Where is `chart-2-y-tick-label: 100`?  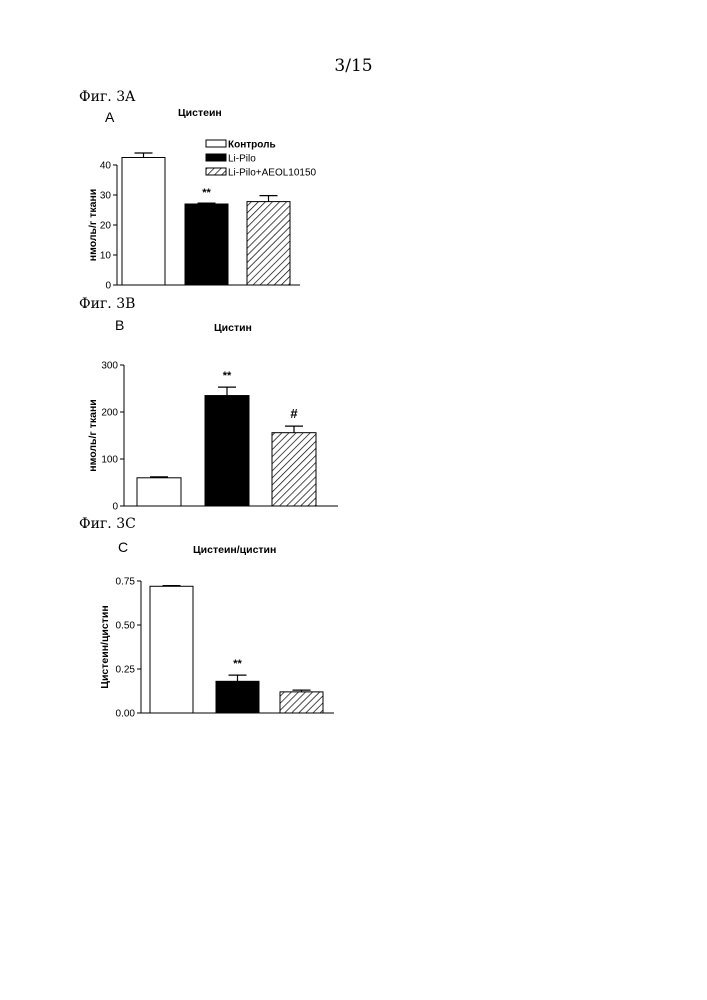
chart-2-y-tick-label: 100 is located at coordinates (109, 460).